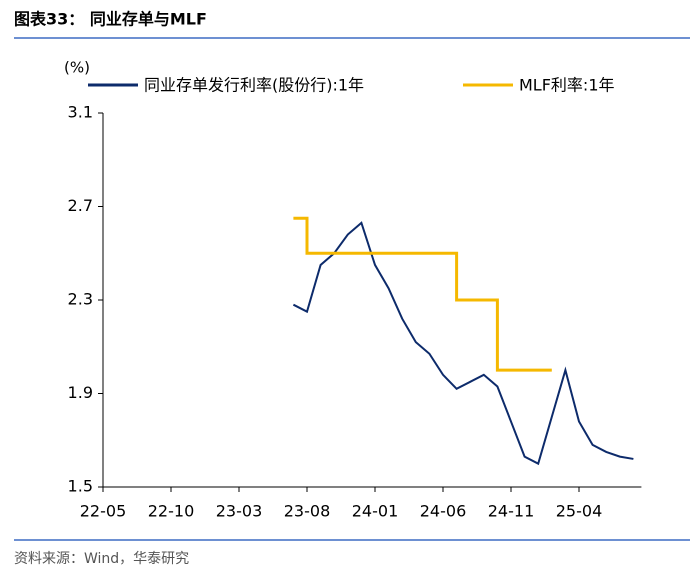 The image size is (700, 580). What do you see at coordinates (307, 511) in the screenshot?
I see `x-tick-label: 23-08` at bounding box center [307, 511].